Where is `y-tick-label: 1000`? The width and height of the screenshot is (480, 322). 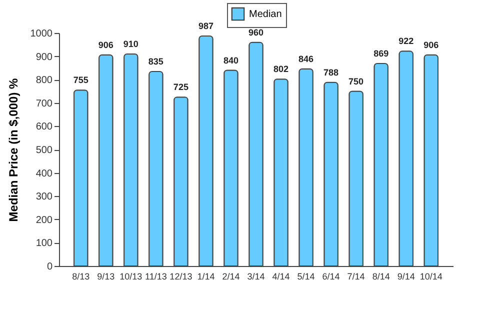 y-tick-label: 1000 is located at coordinates (41, 34).